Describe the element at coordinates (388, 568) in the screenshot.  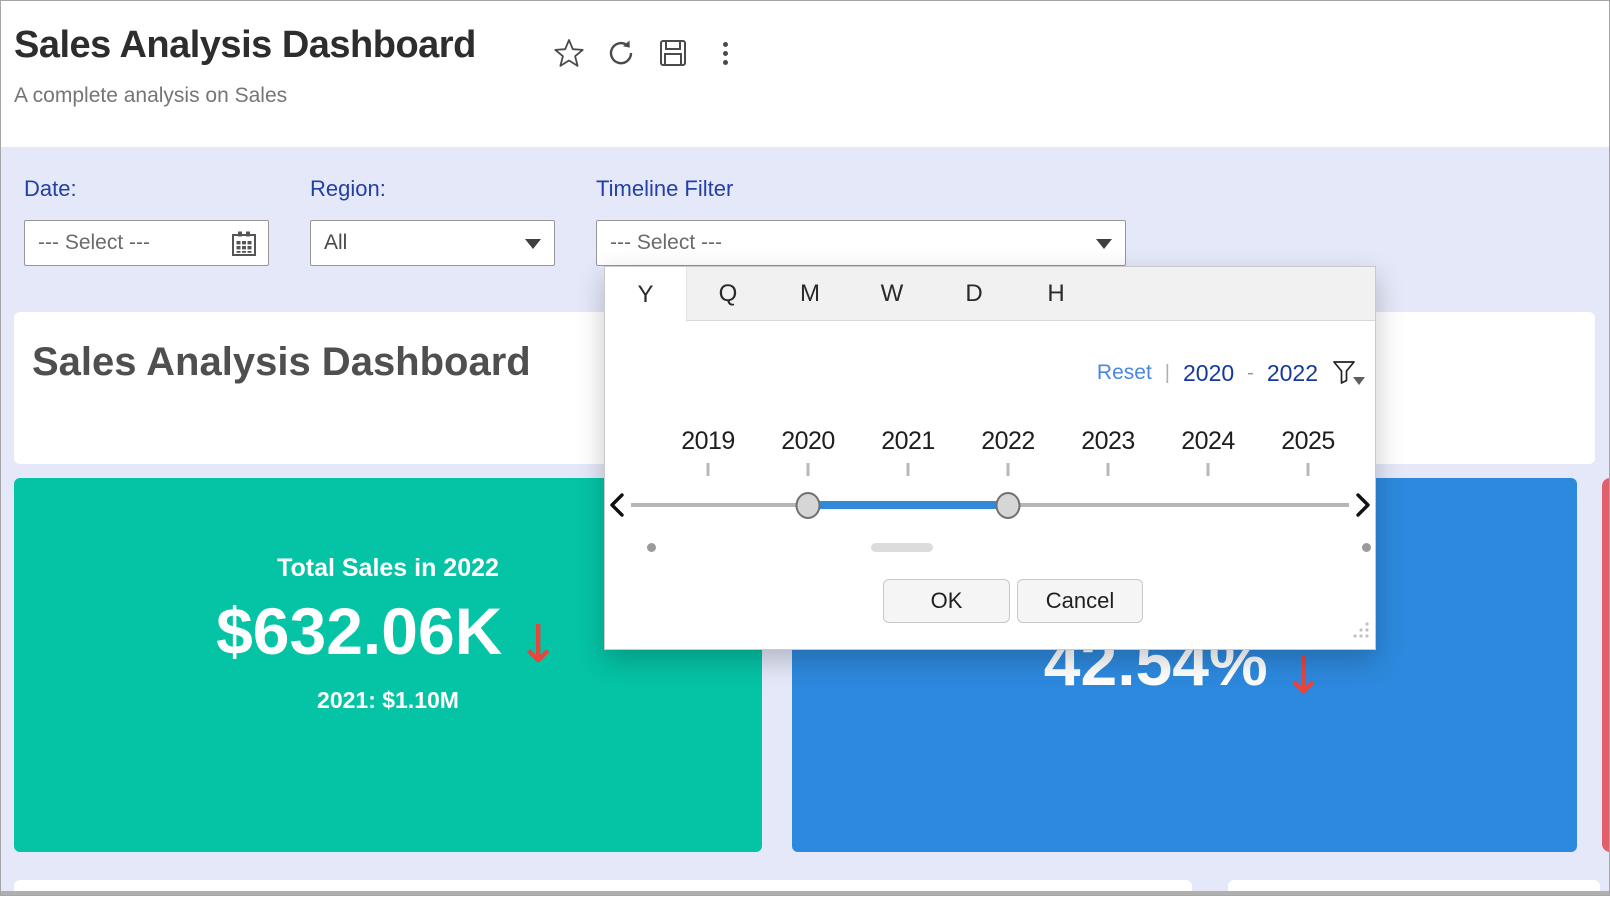
I see `kpi-title: Total Sales in 2022` at that location.